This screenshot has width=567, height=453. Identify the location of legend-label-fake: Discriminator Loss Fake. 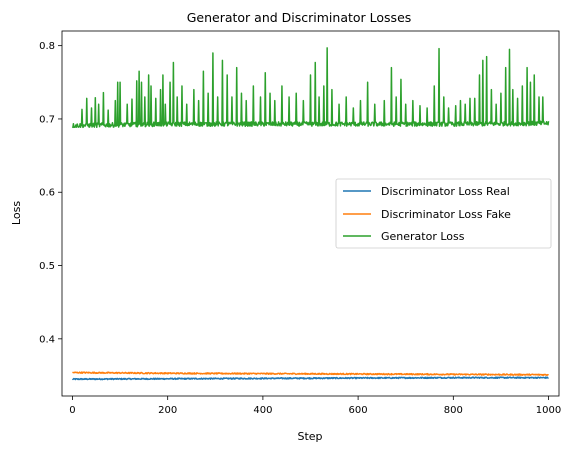
(446, 214).